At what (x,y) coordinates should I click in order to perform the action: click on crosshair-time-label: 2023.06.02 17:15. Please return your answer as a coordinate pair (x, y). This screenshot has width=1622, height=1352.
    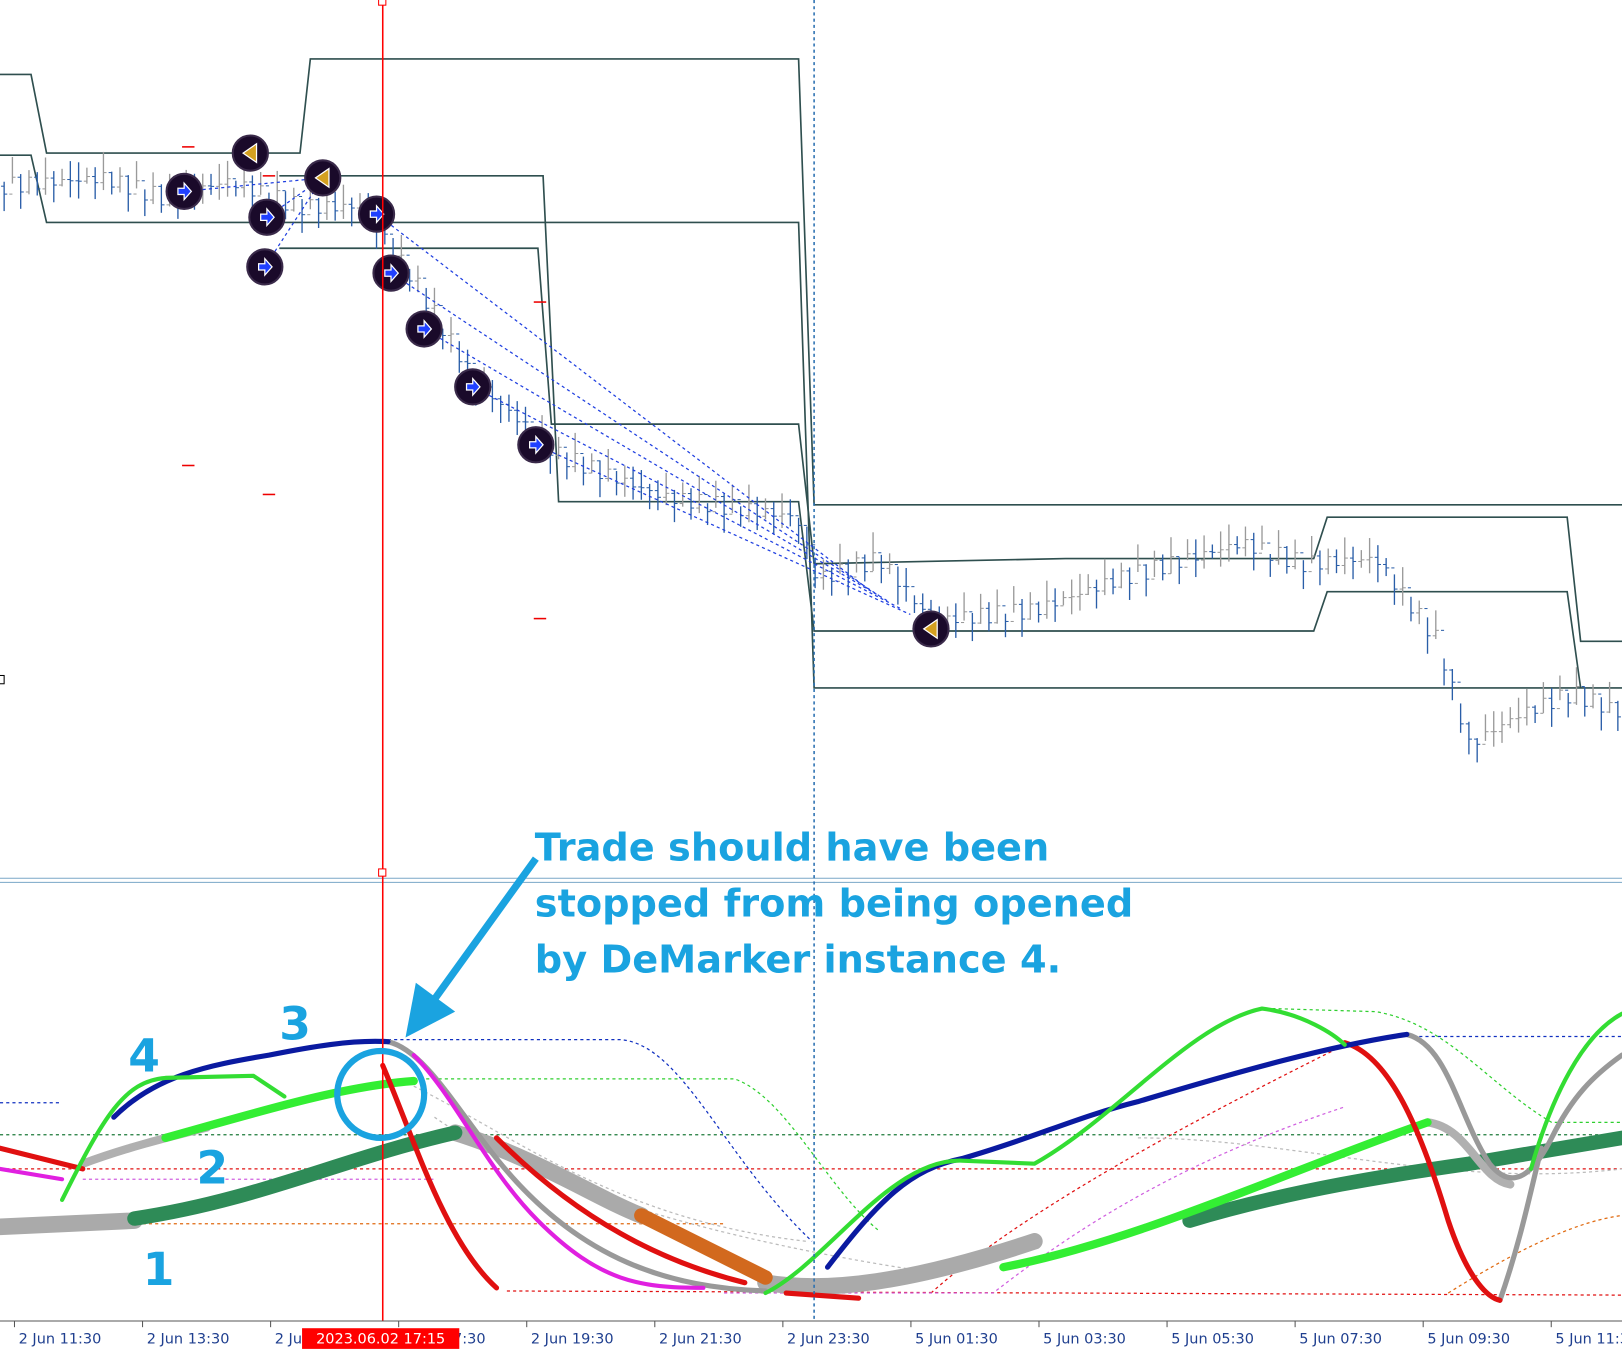
    Looking at the image, I should click on (380, 1340).